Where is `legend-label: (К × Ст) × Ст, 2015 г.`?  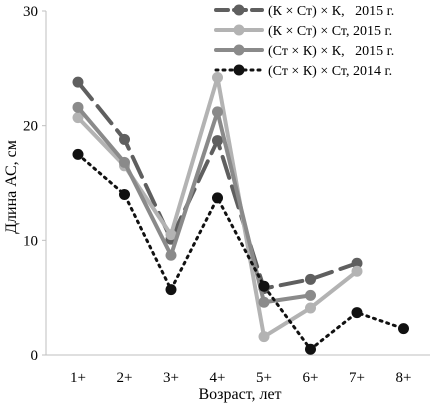 legend-label: (К × Ст) × Ст, 2015 г. is located at coordinates (330, 31).